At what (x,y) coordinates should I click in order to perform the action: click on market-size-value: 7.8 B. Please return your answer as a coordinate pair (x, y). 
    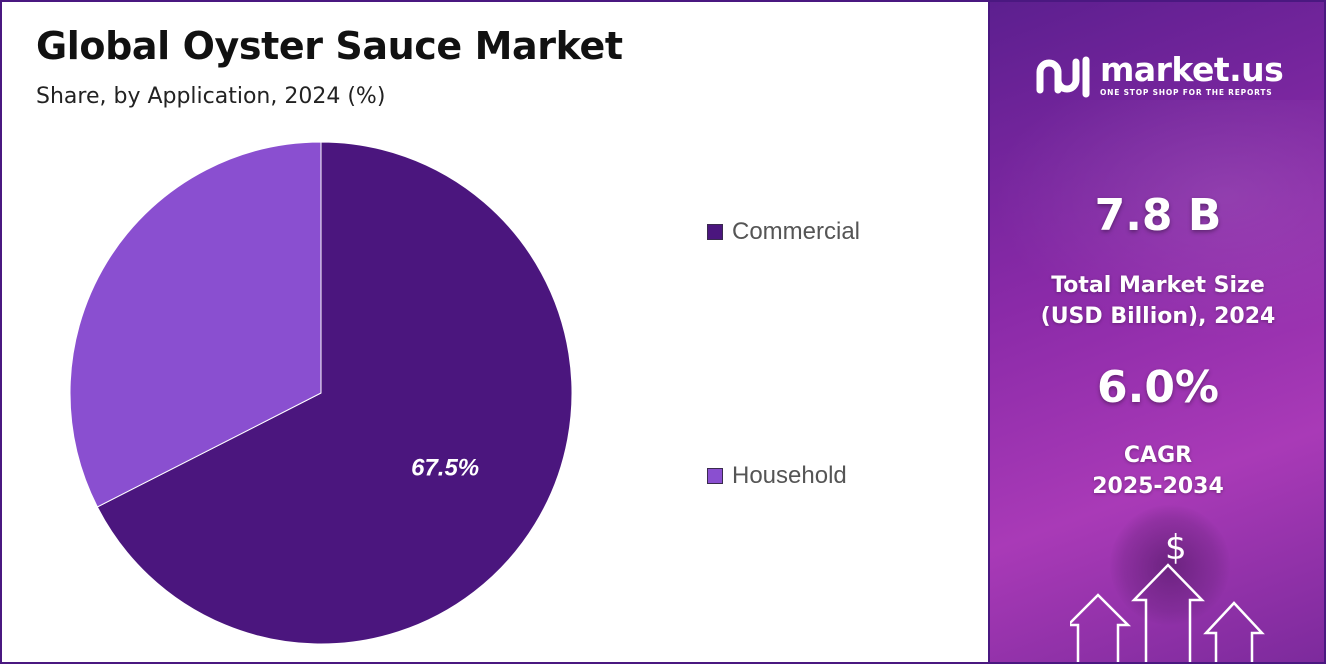
    Looking at the image, I should click on (1158, 215).